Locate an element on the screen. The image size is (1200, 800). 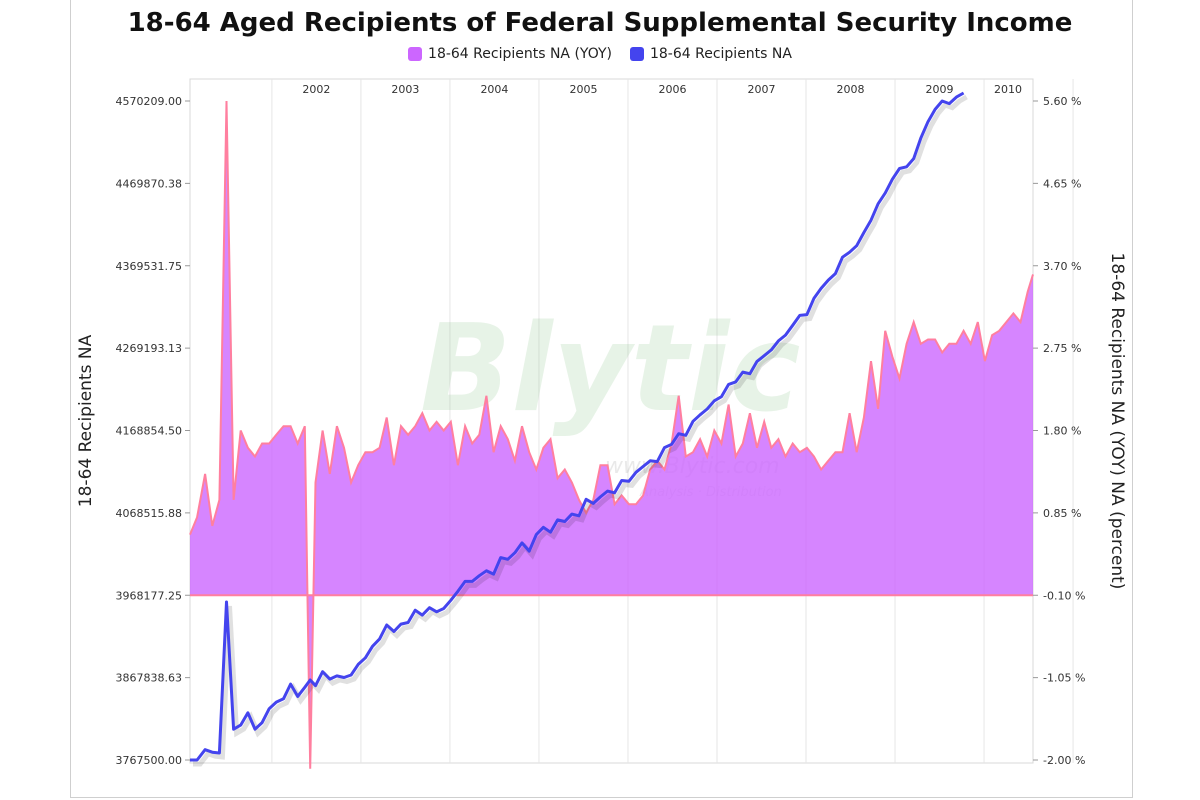
y-right-axis-title: 18-64 Recipients NA (YOY) NA (percent) is located at coordinates (1117, 421).